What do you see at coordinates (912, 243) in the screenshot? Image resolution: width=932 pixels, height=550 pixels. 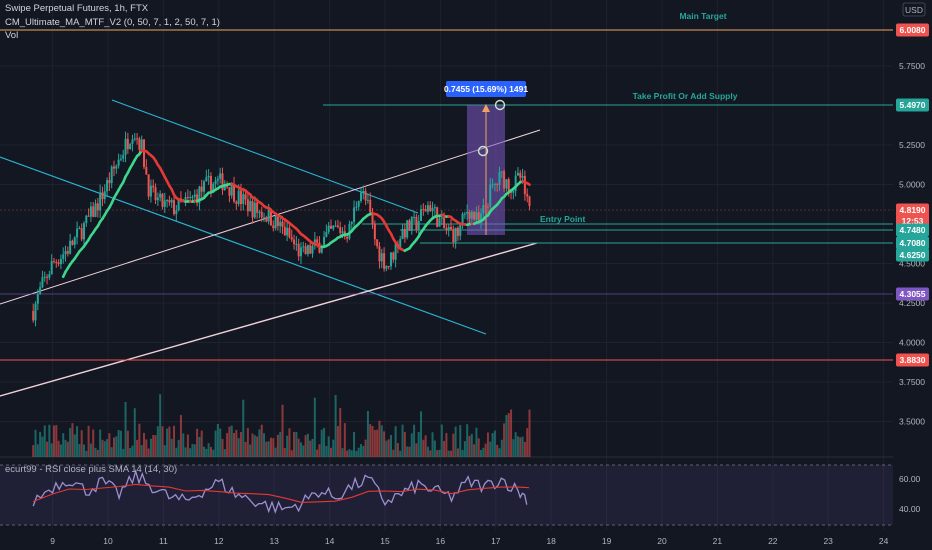 I see `level-2-tag-bg` at bounding box center [912, 243].